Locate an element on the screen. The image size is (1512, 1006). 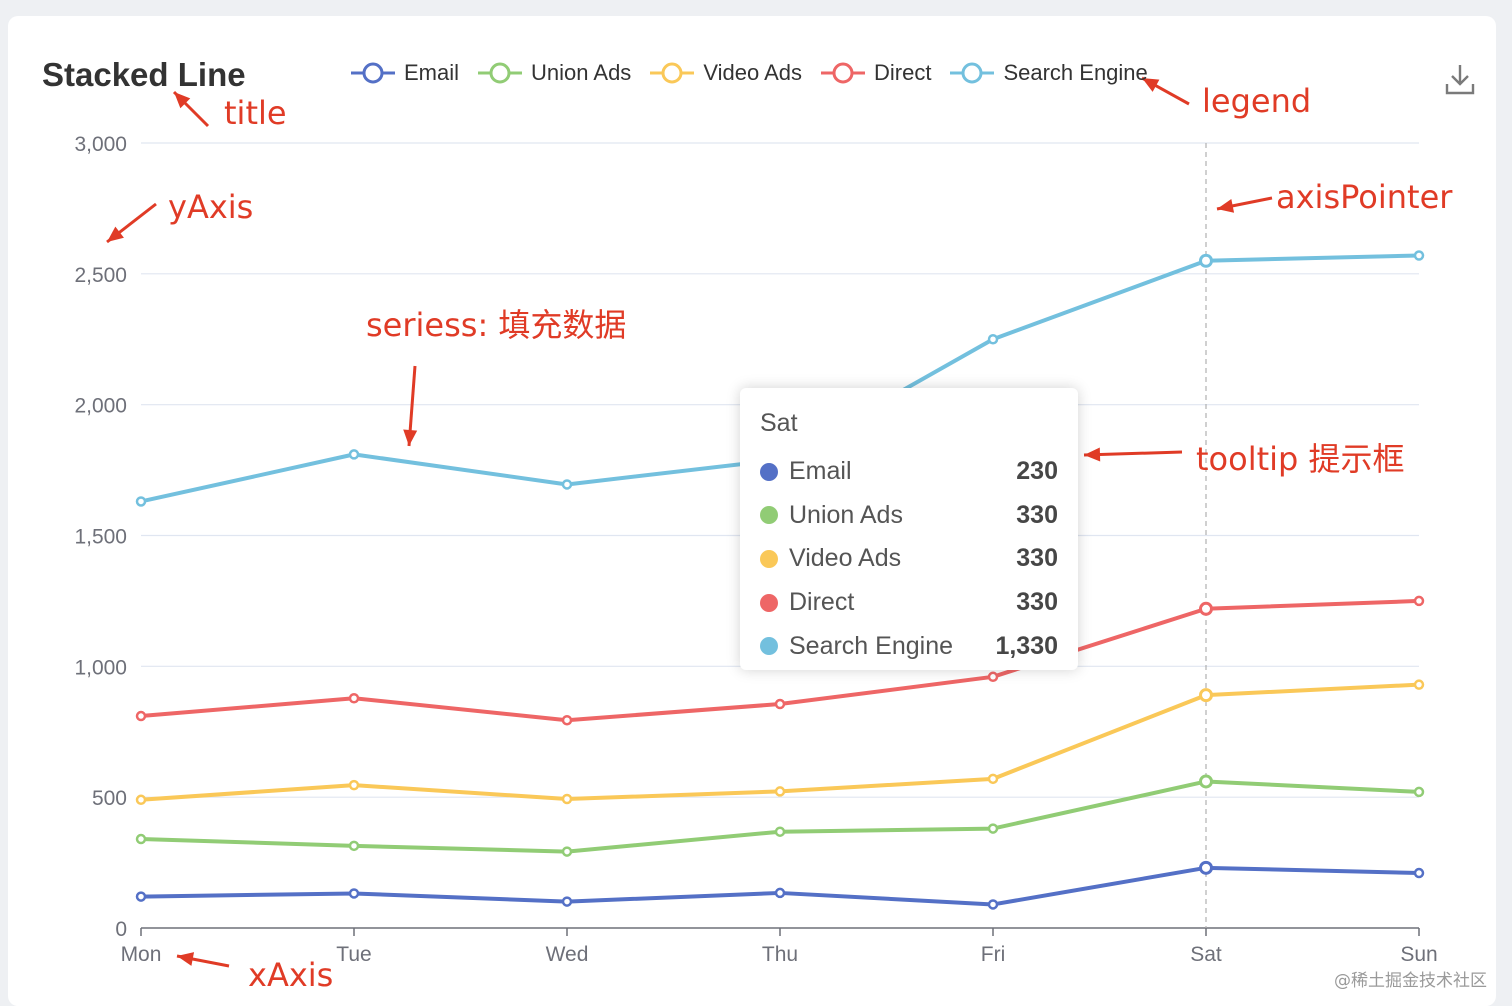
legend-item-search-engine: Search Engine is located at coordinates (1048, 73).